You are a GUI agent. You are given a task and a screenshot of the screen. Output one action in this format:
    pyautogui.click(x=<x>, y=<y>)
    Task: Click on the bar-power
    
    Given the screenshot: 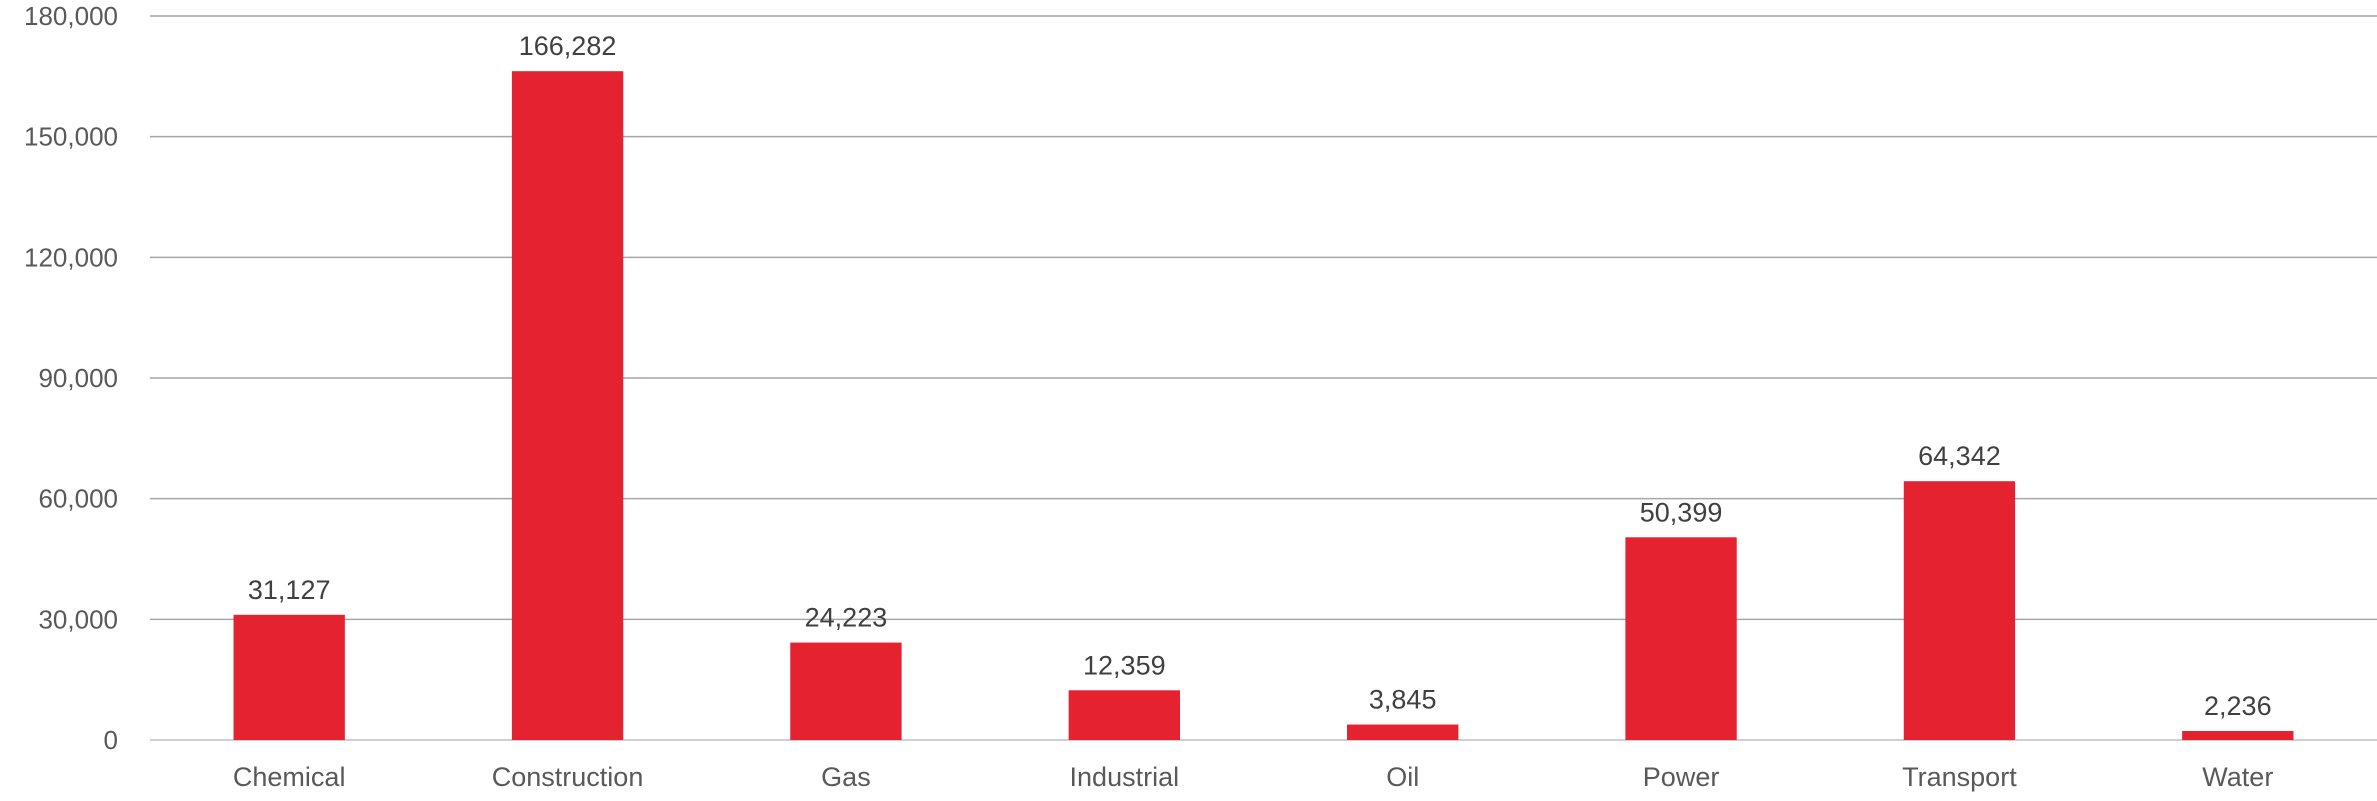 What is the action you would take?
    pyautogui.click(x=1681, y=638)
    